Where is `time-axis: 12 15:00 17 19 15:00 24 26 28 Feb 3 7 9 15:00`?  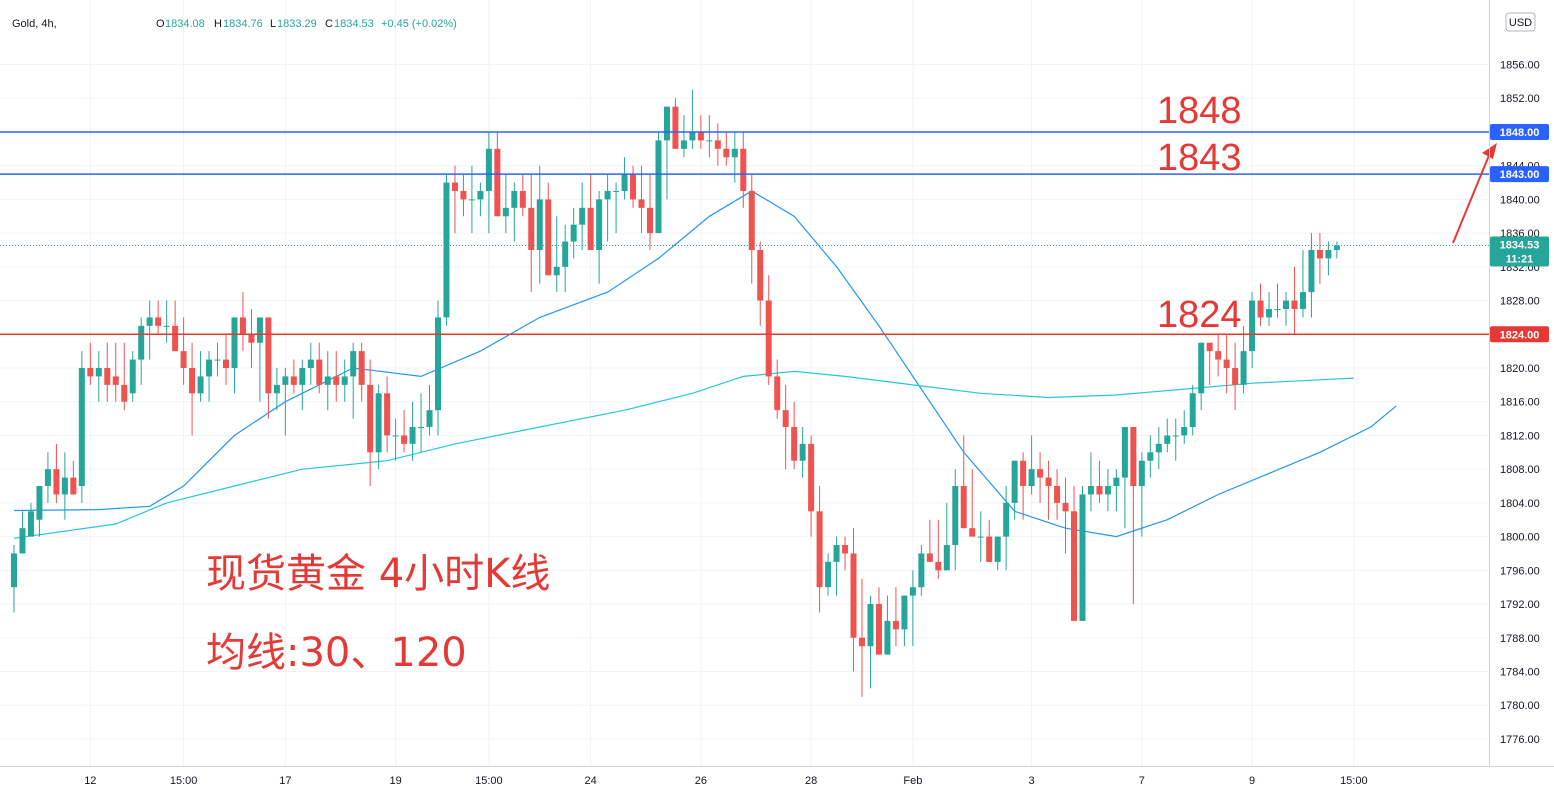 time-axis: 12 15:00 17 19 15:00 24 26 28 Feb 3 7 9 15:00 is located at coordinates (777, 777).